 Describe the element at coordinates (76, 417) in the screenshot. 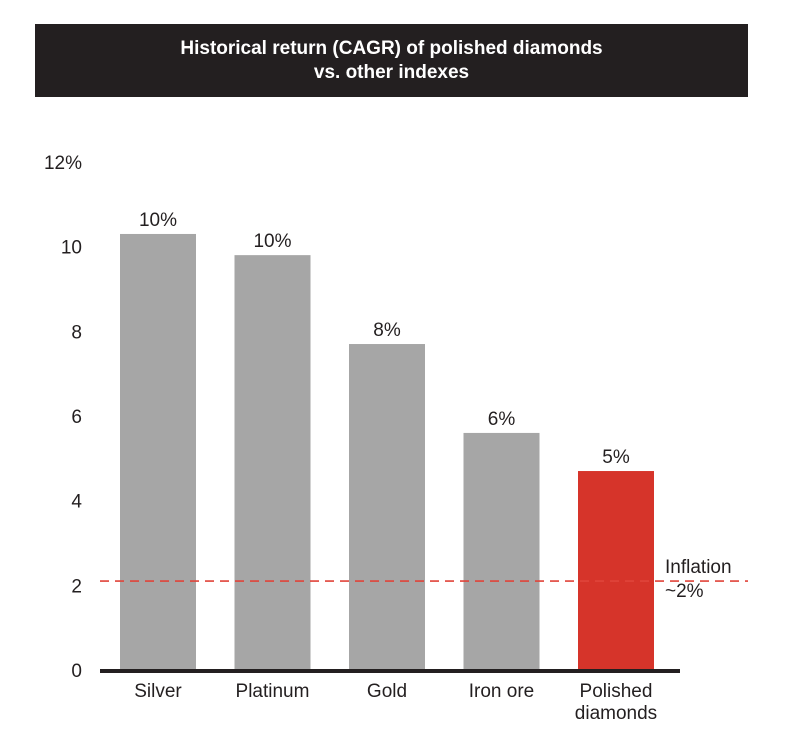

I see `y-tick-label: 6` at that location.